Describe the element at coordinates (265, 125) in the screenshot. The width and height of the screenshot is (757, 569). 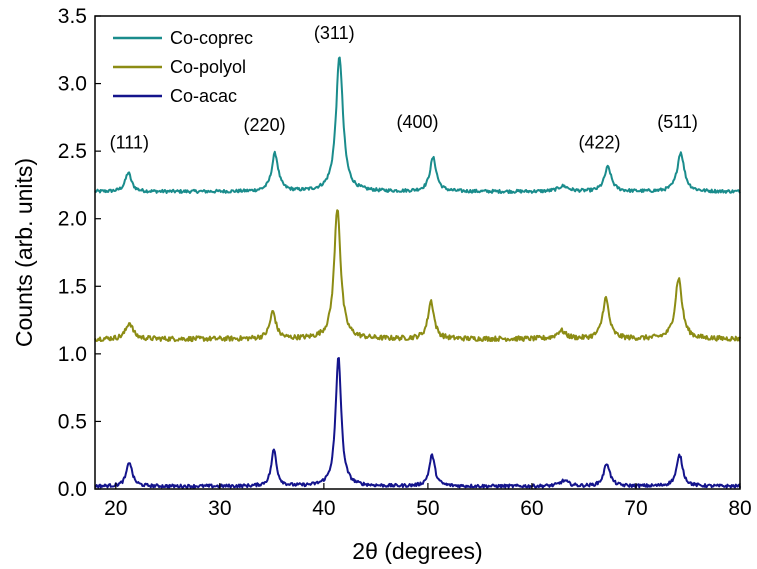
I see `peak-label: (220)` at that location.